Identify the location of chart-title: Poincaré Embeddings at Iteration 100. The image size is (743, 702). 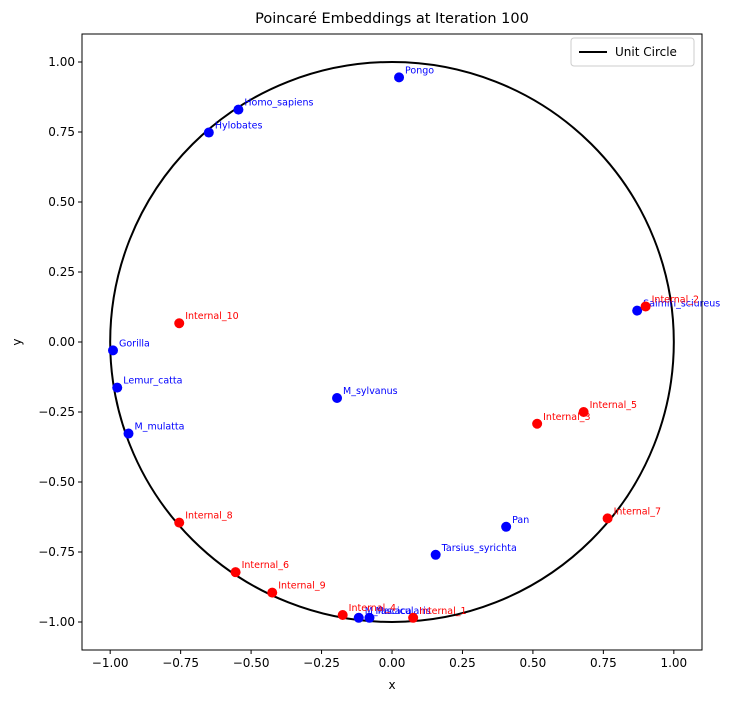
(392, 19).